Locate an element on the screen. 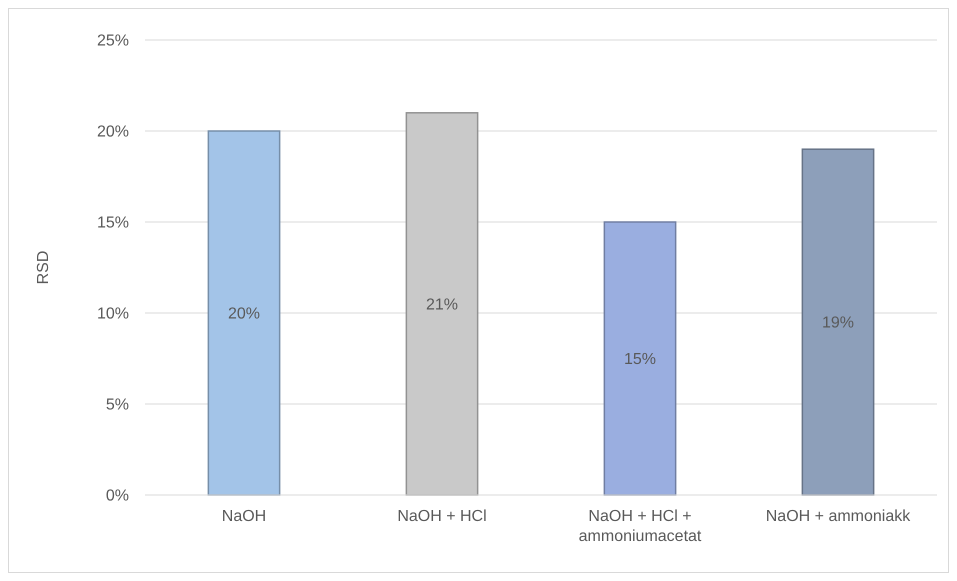 This screenshot has width=957, height=581. y-tick-label: 25% is located at coordinates (112, 41).